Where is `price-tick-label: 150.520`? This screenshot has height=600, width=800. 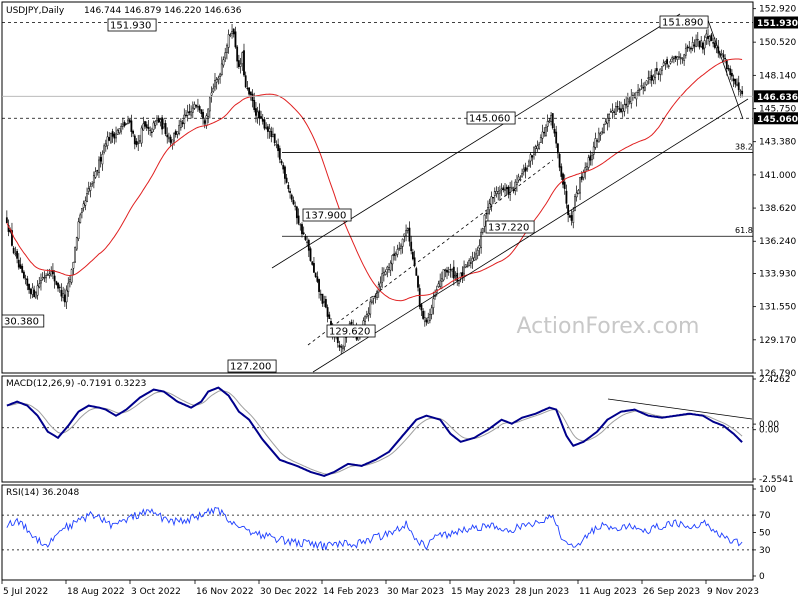 price-tick-label: 150.520 is located at coordinates (777, 43).